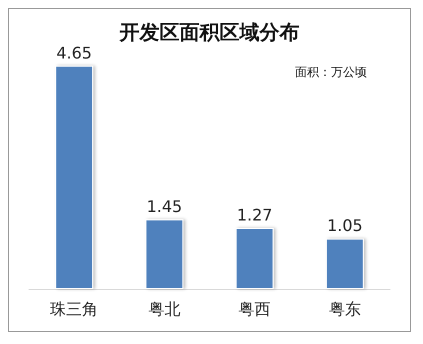  Describe the element at coordinates (164, 206) in the screenshot. I see `data-label: 1.45` at that location.